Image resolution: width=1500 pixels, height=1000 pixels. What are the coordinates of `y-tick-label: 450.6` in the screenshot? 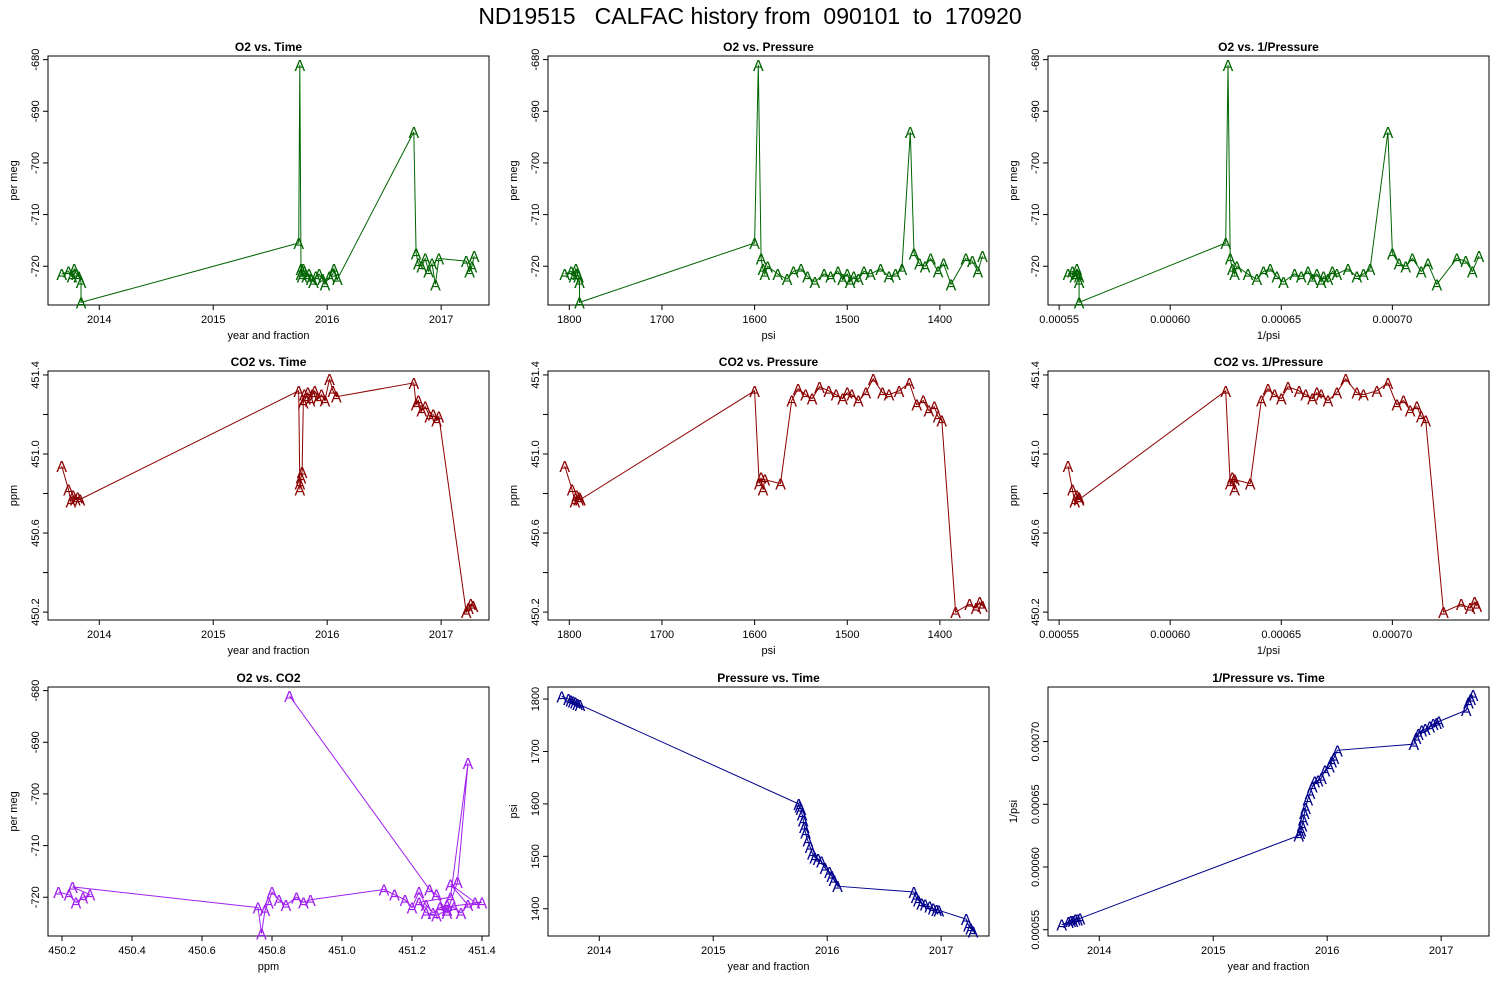 It's located at (1036, 533).